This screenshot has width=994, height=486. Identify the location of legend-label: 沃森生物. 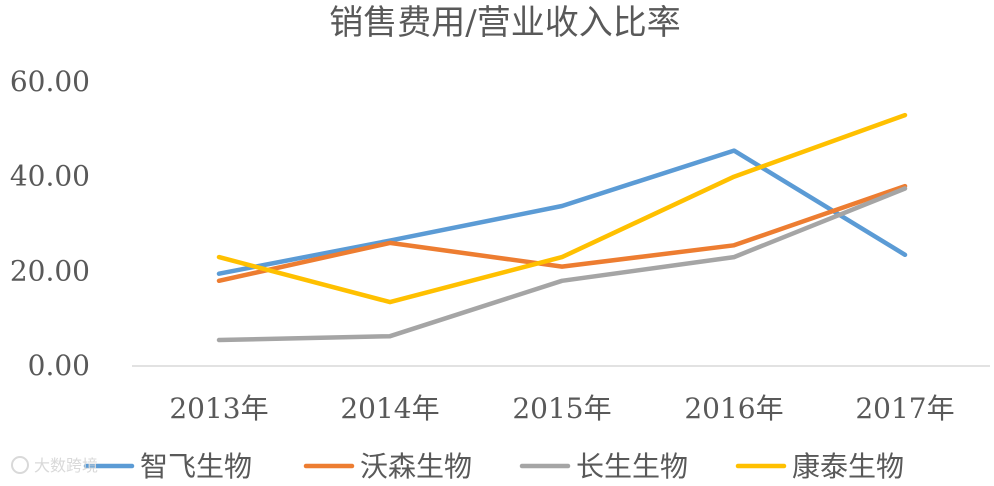
(416, 466).